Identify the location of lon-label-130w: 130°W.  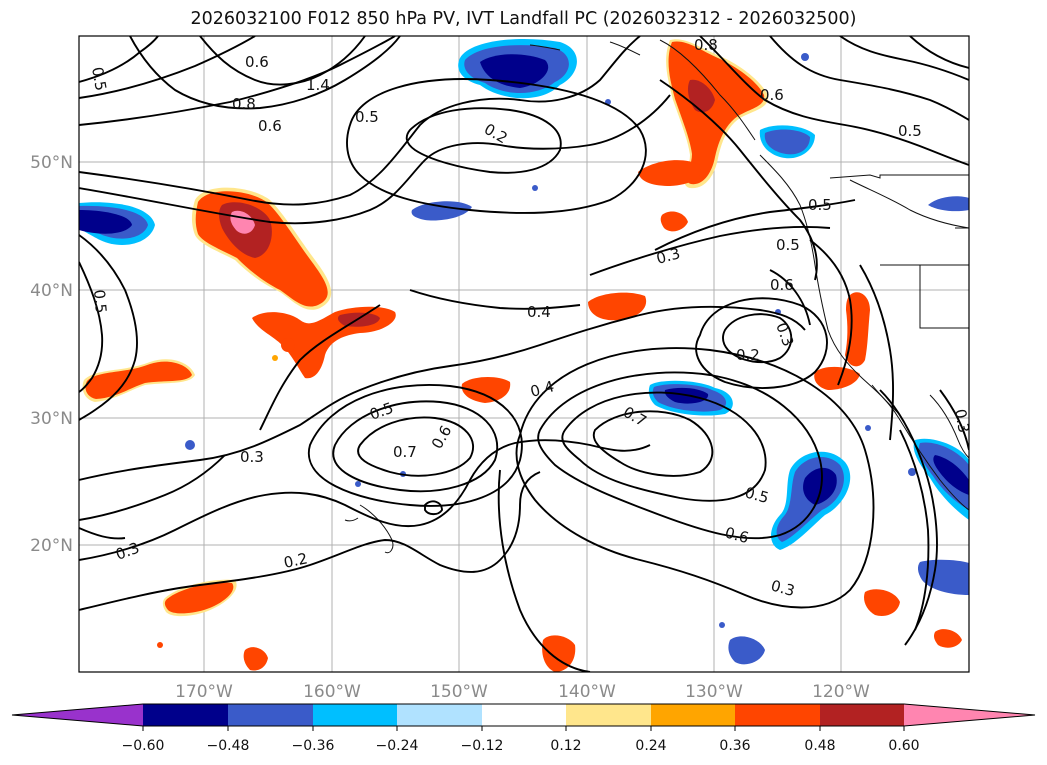
(714, 692).